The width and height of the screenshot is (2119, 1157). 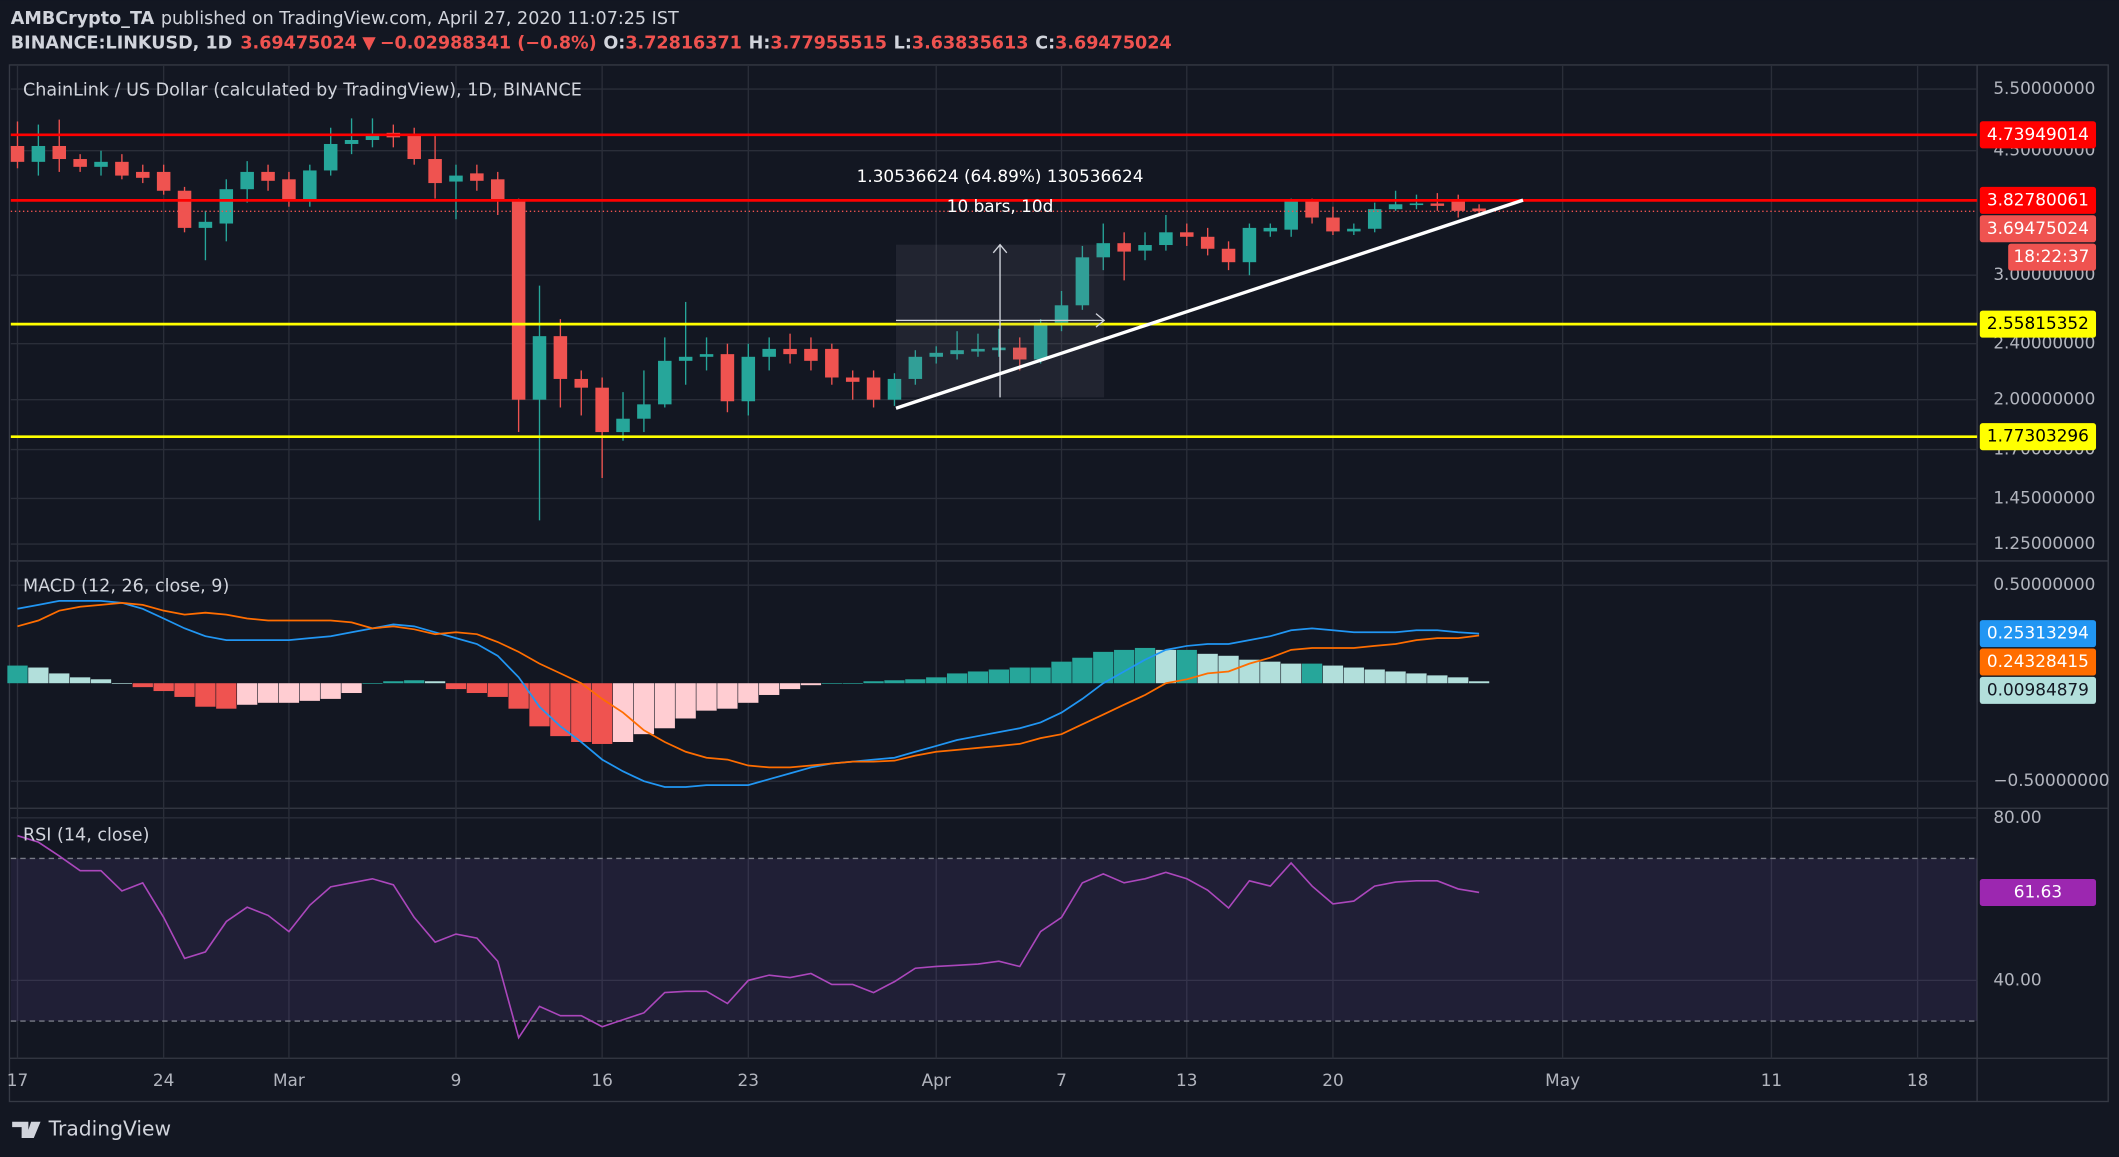 What do you see at coordinates (936, 1080) in the screenshot?
I see `x-tick-label: Apr` at bounding box center [936, 1080].